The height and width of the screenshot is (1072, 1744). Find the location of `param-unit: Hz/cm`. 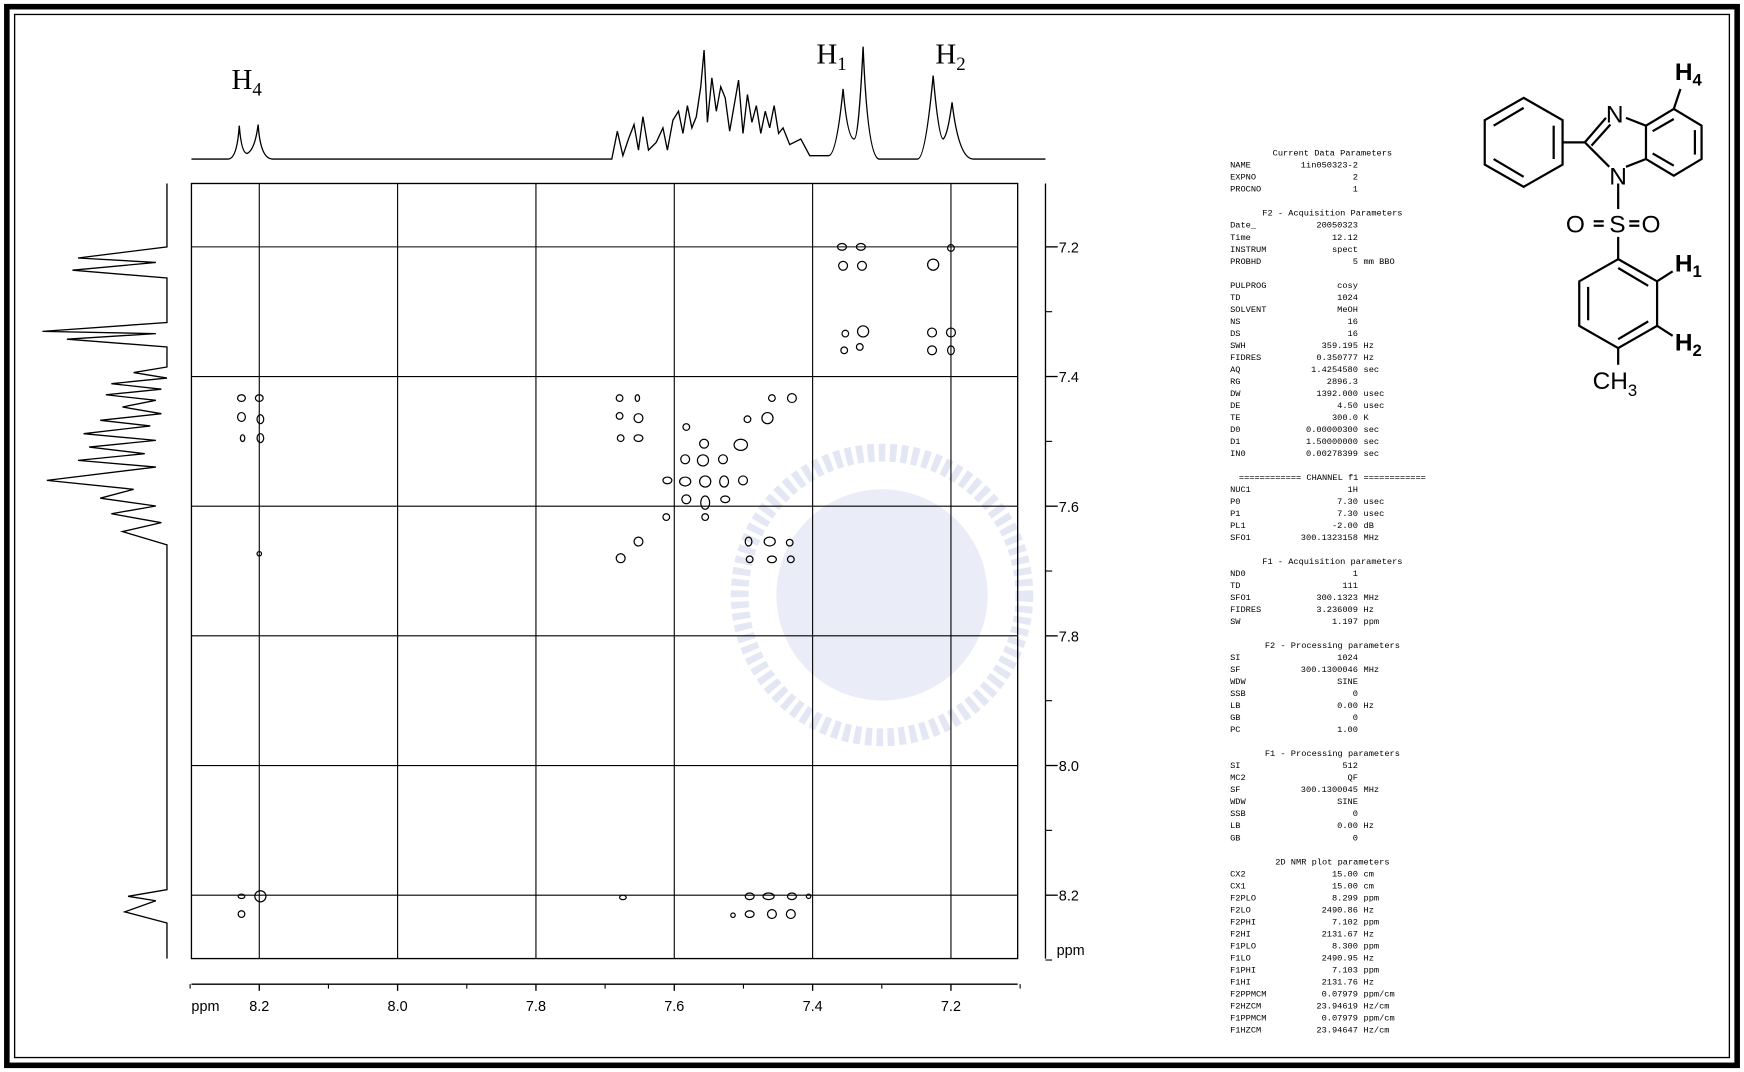

param-unit: Hz/cm is located at coordinates (1377, 1006).